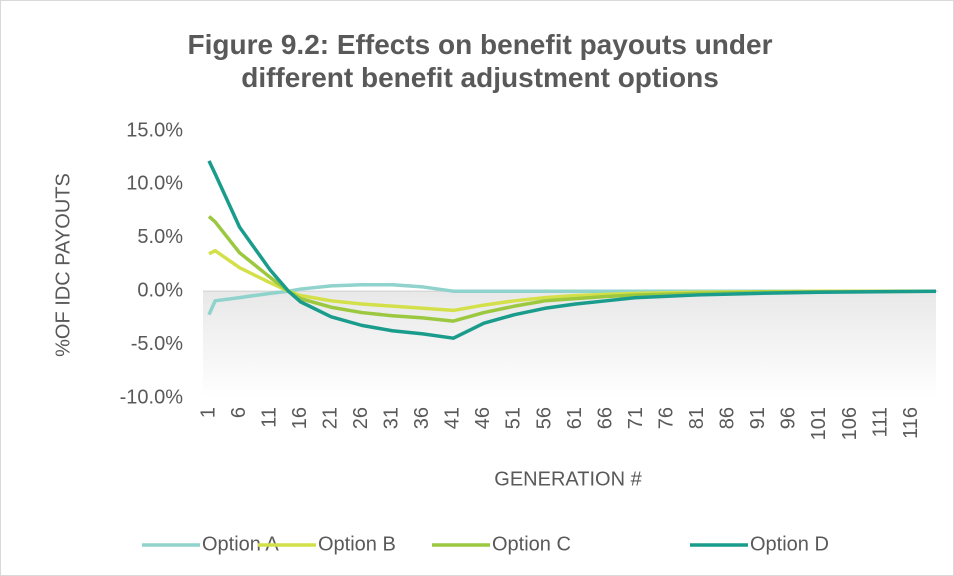 This screenshot has width=954, height=576. What do you see at coordinates (605, 418) in the screenshot?
I see `x-tick-label: 66` at bounding box center [605, 418].